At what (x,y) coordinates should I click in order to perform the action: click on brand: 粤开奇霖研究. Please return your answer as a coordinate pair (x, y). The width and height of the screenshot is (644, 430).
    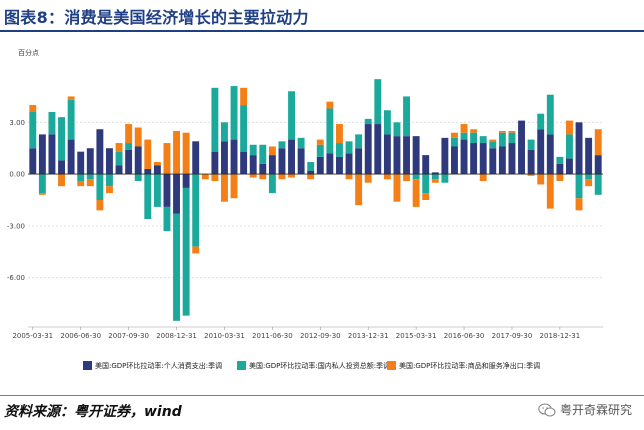
    Looking at the image, I should click on (585, 409).